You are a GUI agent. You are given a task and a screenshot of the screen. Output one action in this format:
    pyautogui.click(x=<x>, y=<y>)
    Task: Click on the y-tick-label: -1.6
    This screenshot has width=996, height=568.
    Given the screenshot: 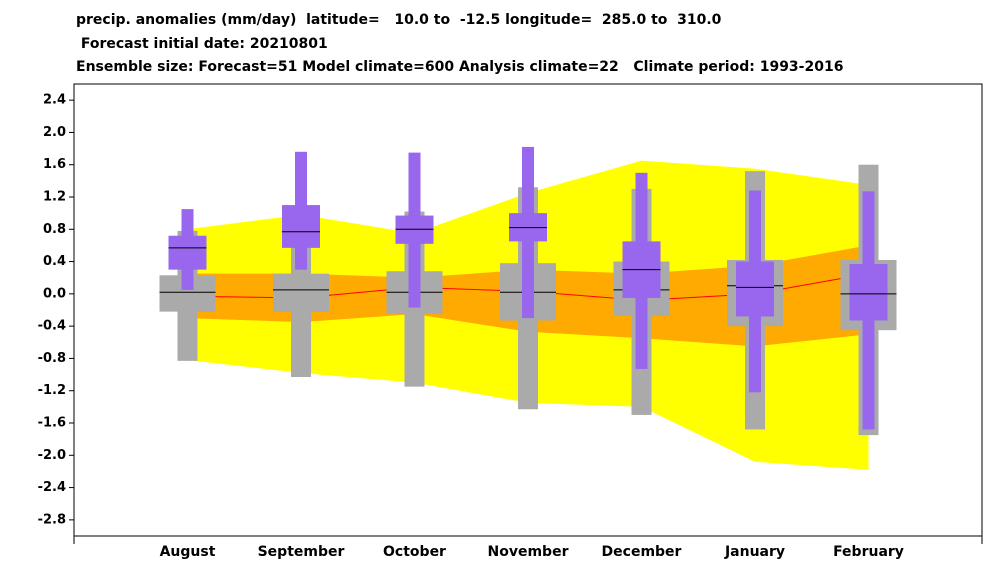 What is the action you would take?
    pyautogui.click(x=52, y=423)
    